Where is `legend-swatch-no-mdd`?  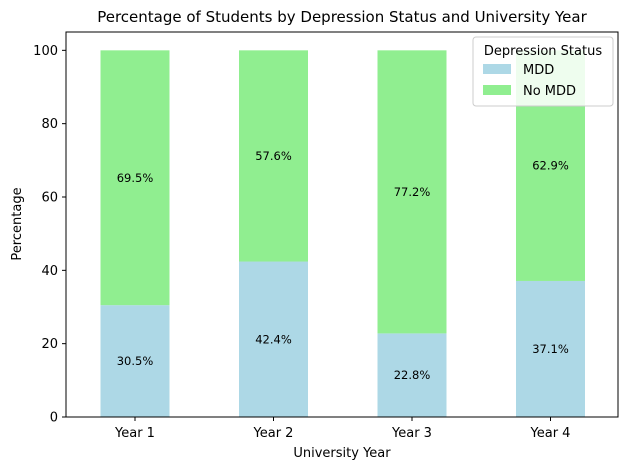 legend-swatch-no-mdd is located at coordinates (497, 90).